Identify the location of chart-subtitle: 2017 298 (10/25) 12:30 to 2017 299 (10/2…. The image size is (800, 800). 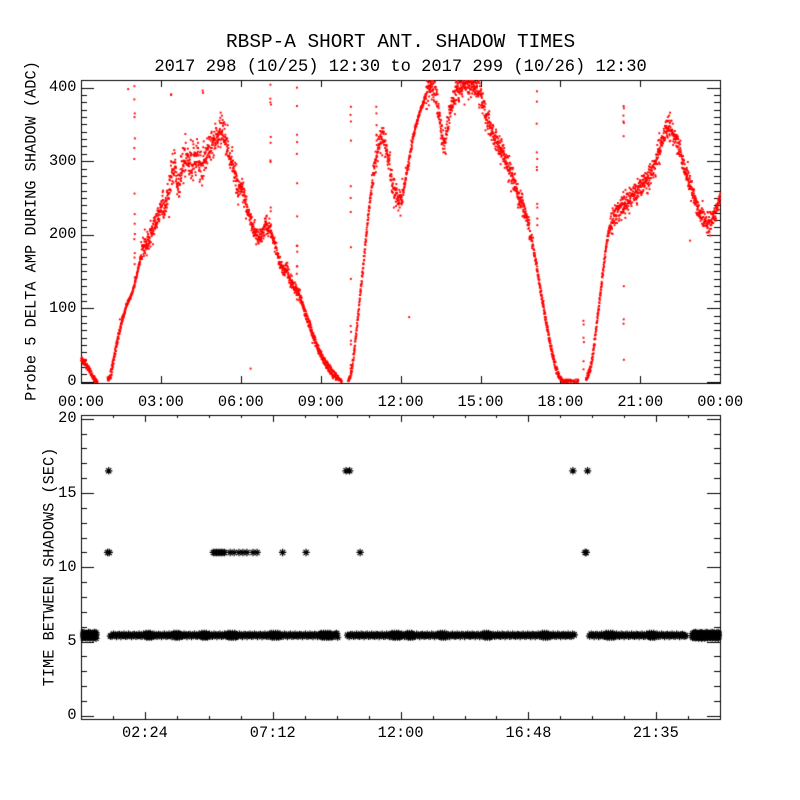
(400, 67).